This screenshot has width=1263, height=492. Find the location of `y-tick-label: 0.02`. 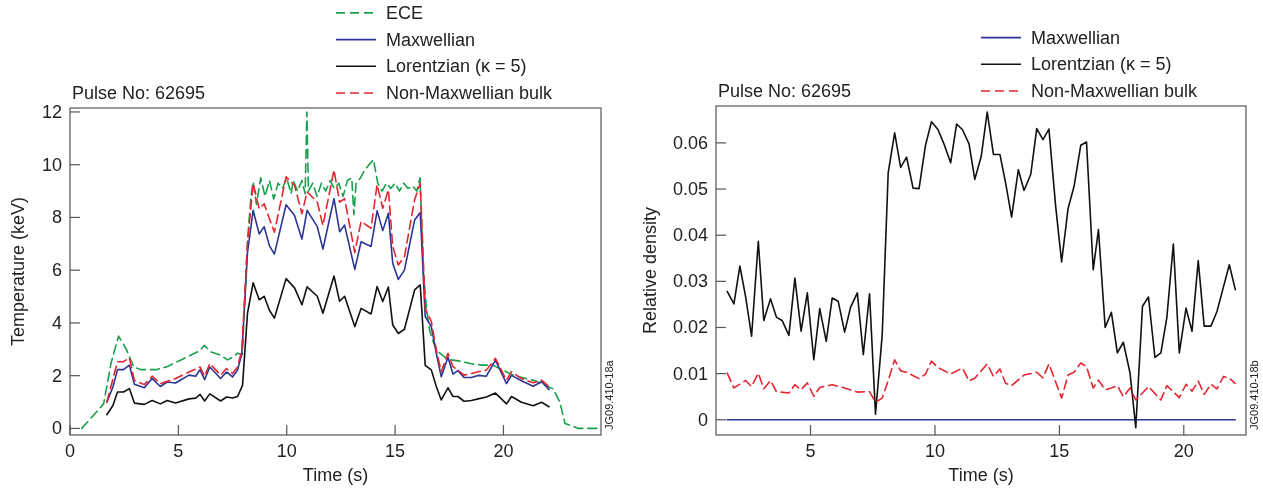

y-tick-label: 0.02 is located at coordinates (690, 327).